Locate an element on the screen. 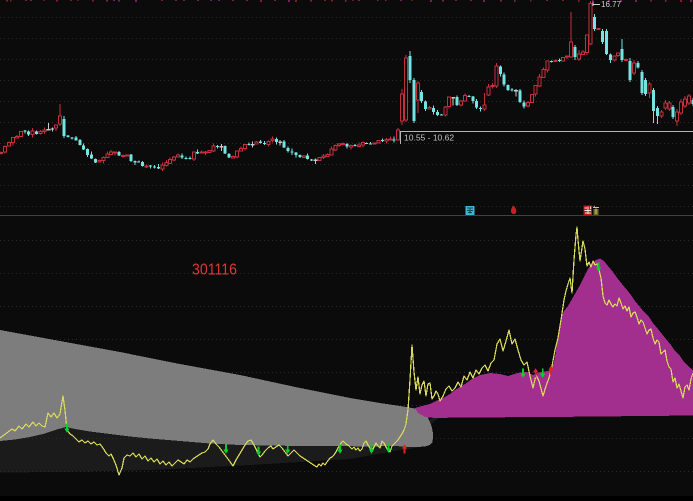 The image size is (693, 501). svg-text: 16.77 is located at coordinates (611, 4).